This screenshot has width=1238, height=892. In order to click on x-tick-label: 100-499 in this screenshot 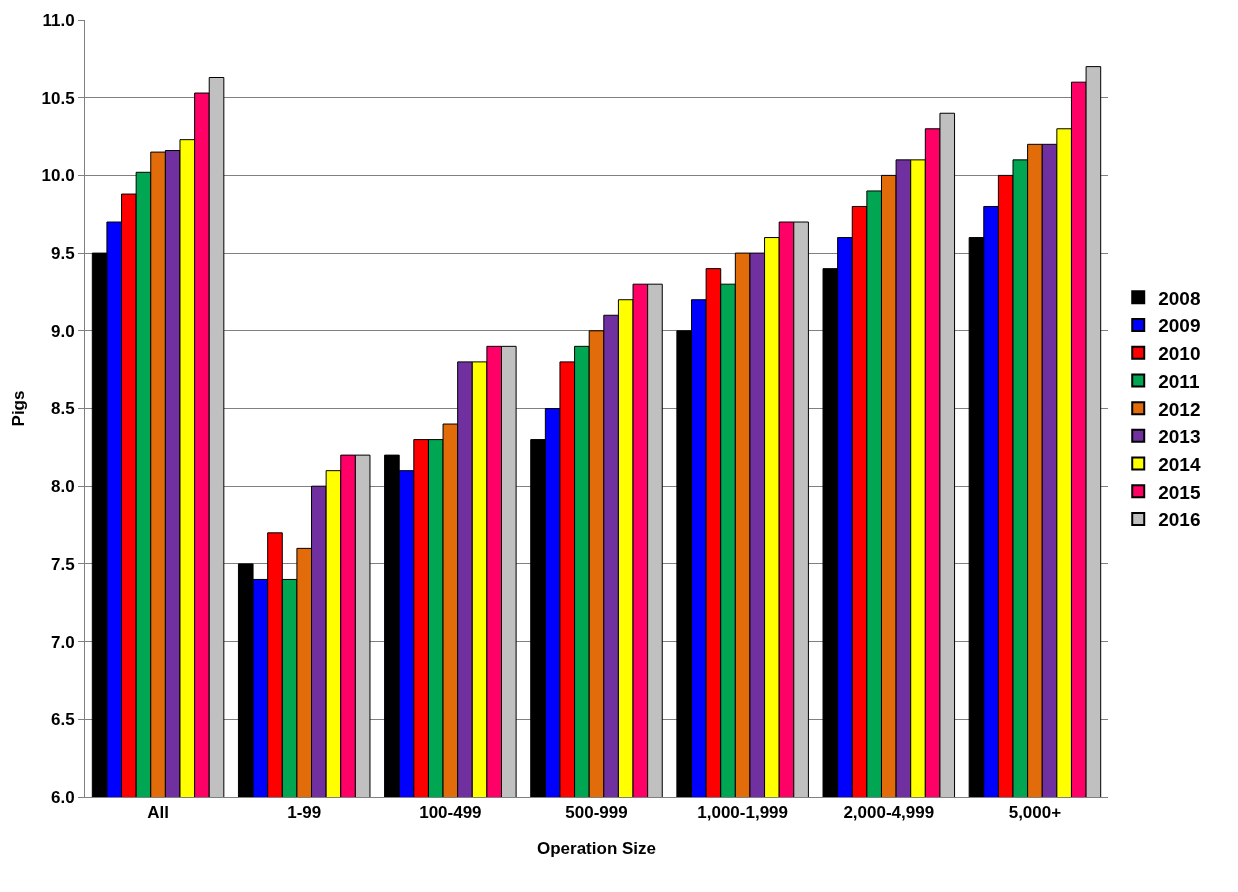, I will do `click(450, 813)`.